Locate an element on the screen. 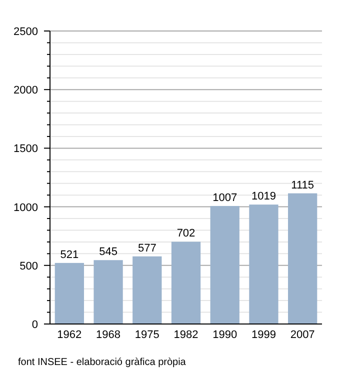  x-tick-label: 1968 is located at coordinates (108, 335).